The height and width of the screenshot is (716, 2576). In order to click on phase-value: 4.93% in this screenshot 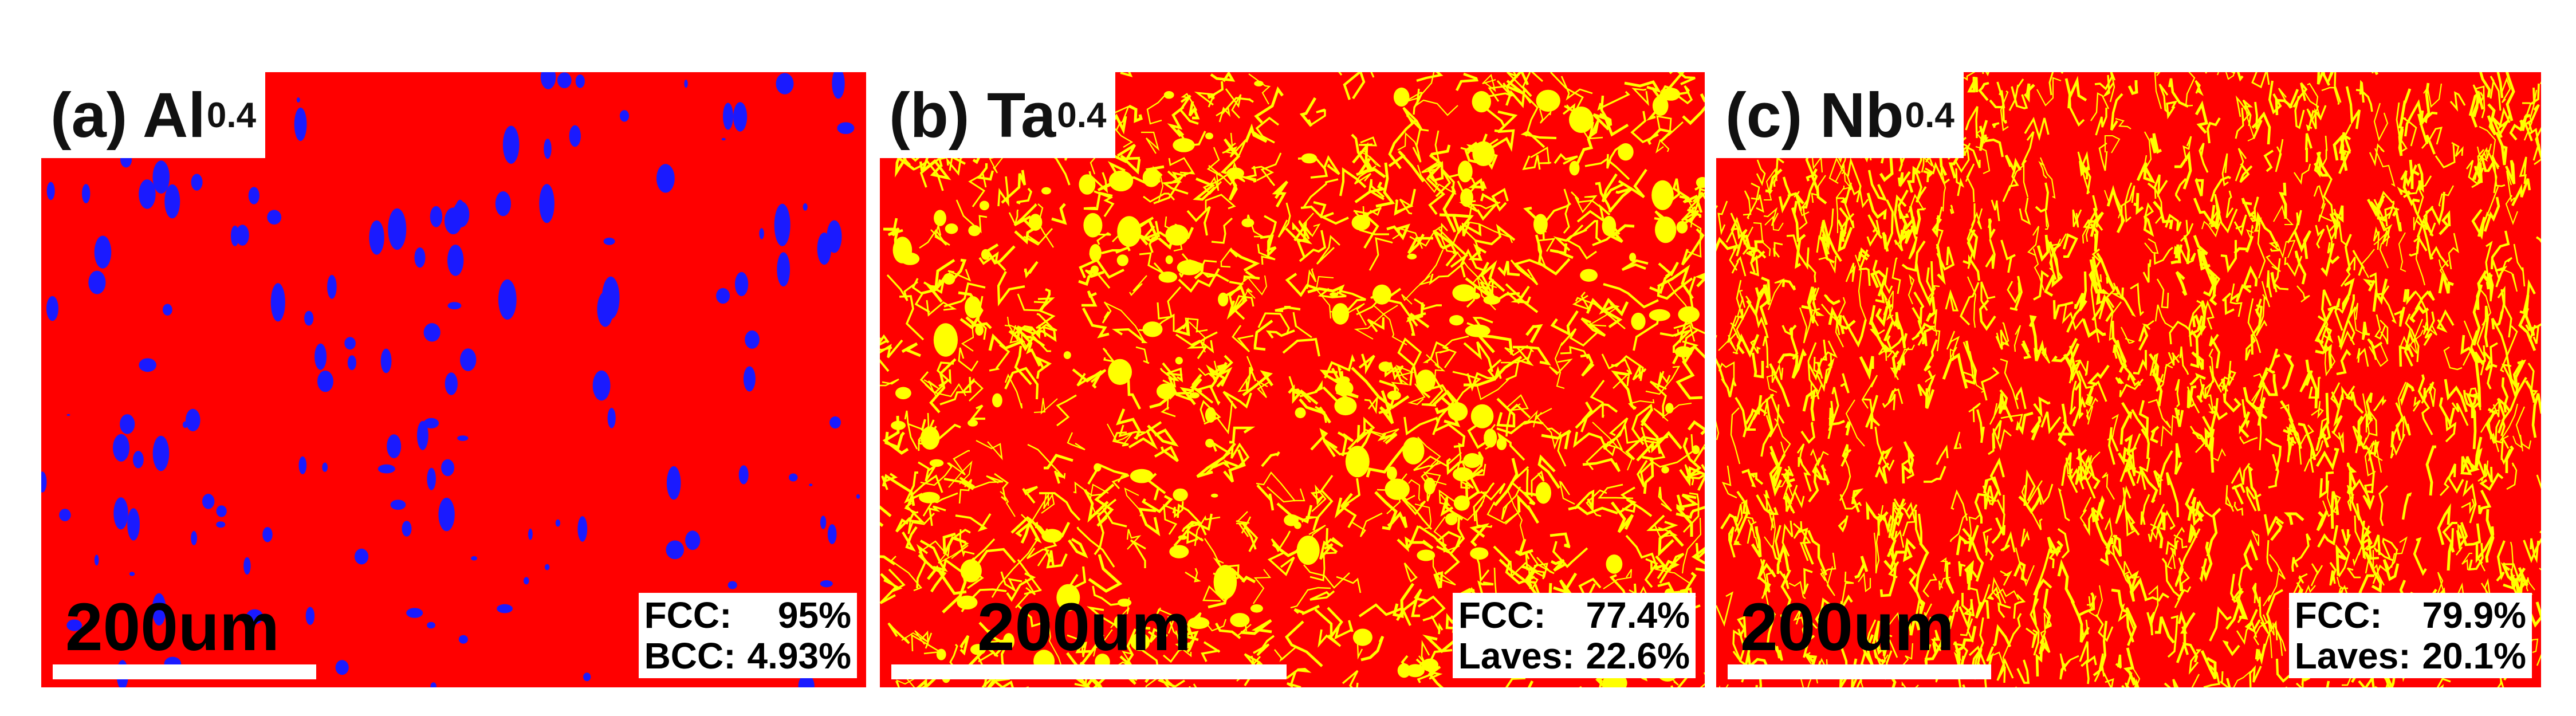, I will do `click(799, 655)`.